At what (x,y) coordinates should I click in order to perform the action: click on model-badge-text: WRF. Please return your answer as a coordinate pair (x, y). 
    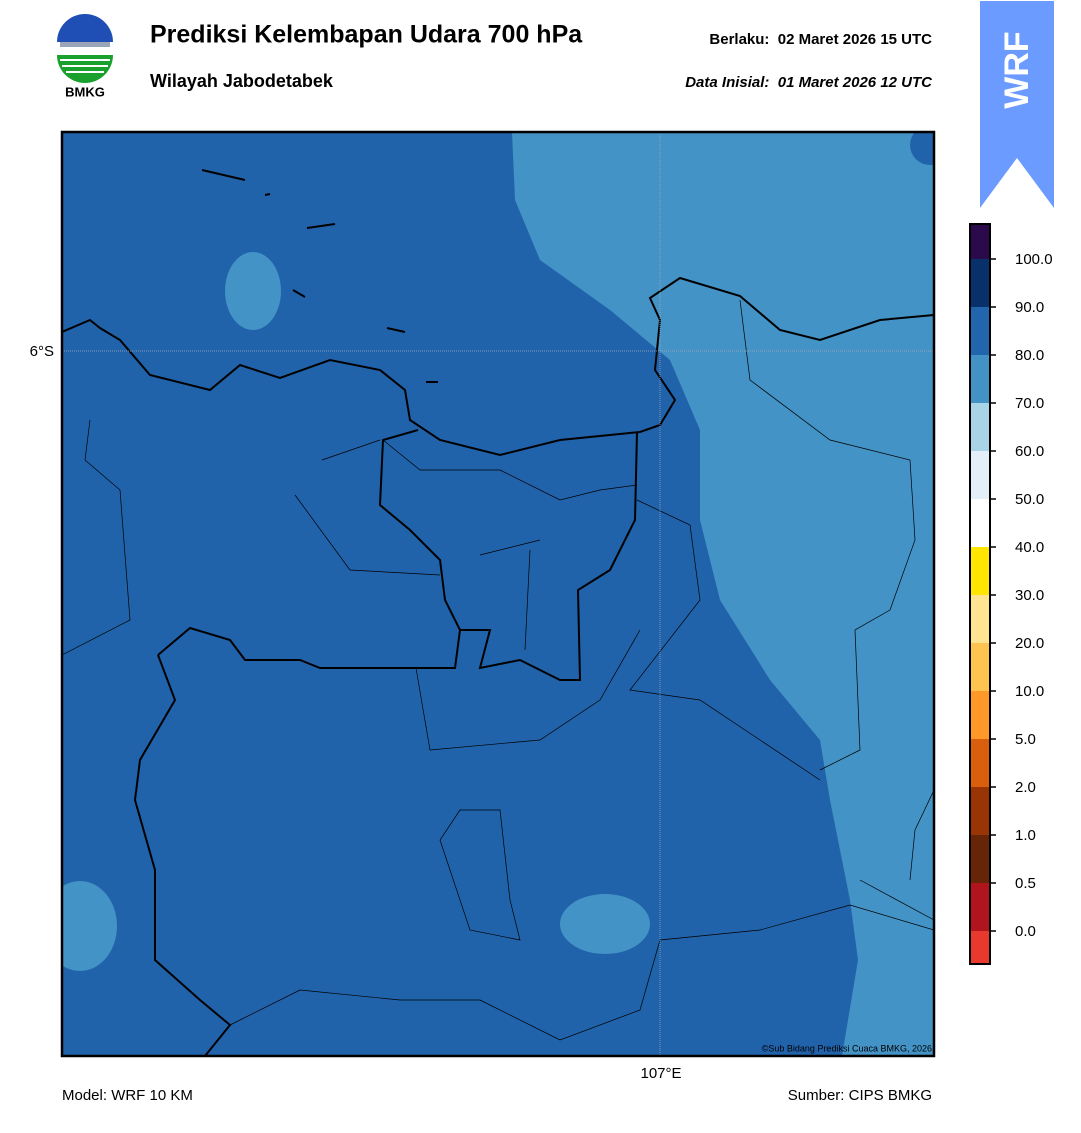
    Looking at the image, I should click on (1017, 69).